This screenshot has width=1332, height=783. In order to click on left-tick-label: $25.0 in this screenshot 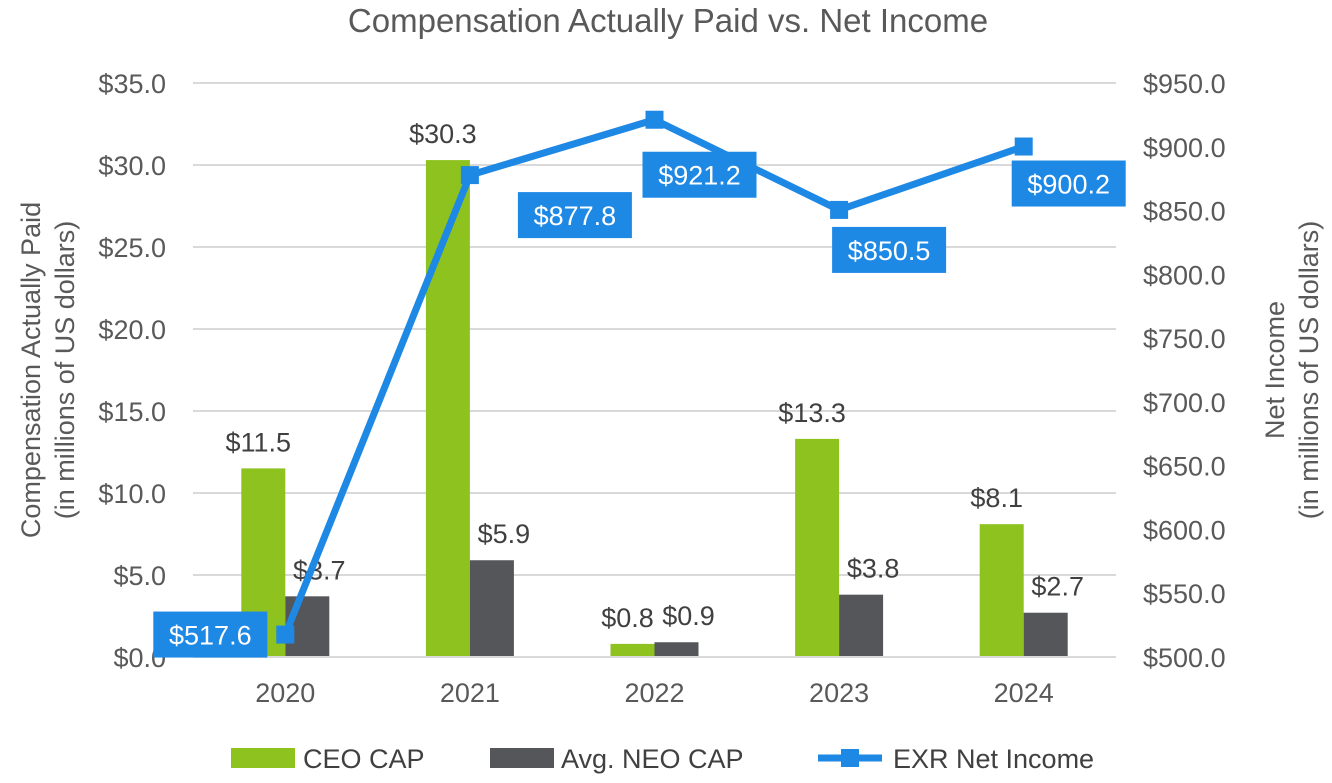, I will do `click(132, 248)`.